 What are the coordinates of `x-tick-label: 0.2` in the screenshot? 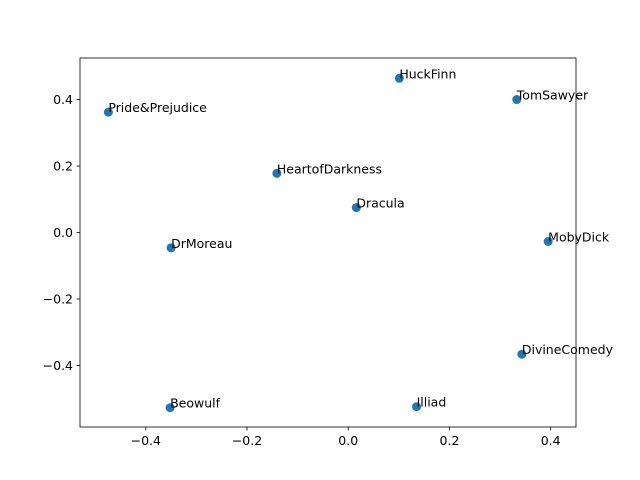 It's located at (450, 440).